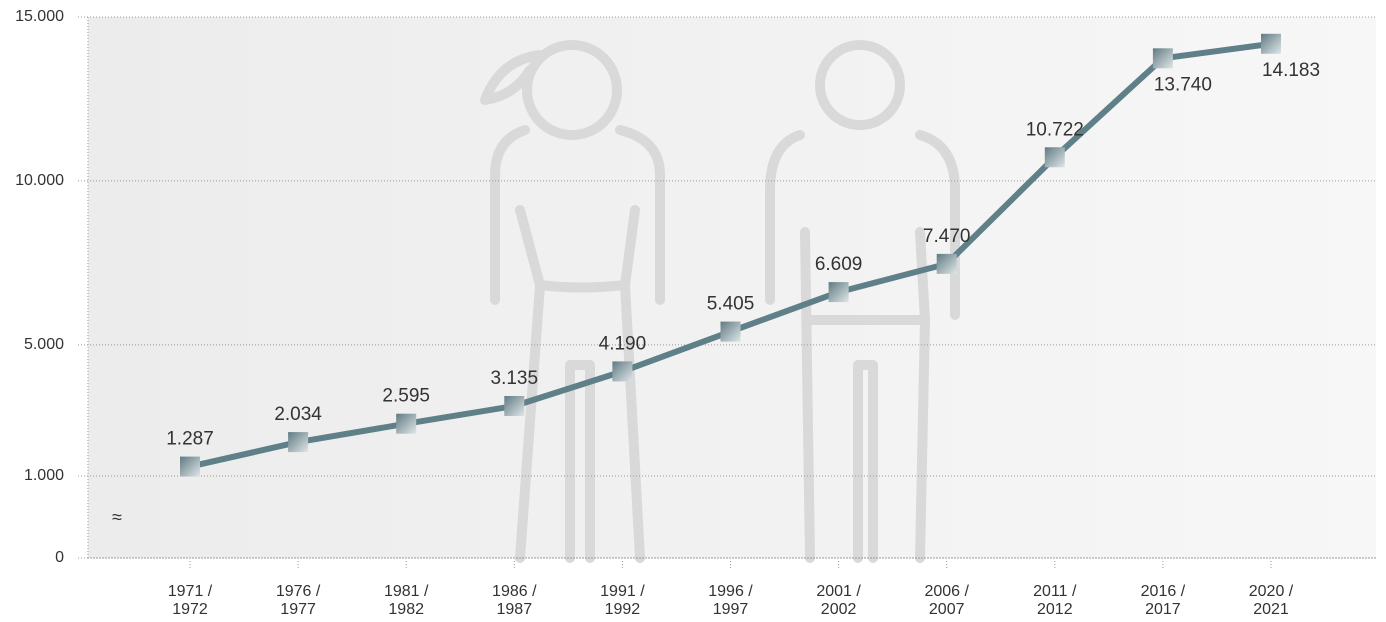 The width and height of the screenshot is (1386, 622). I want to click on x-tick-label: 1996 /1997, so click(730, 600).